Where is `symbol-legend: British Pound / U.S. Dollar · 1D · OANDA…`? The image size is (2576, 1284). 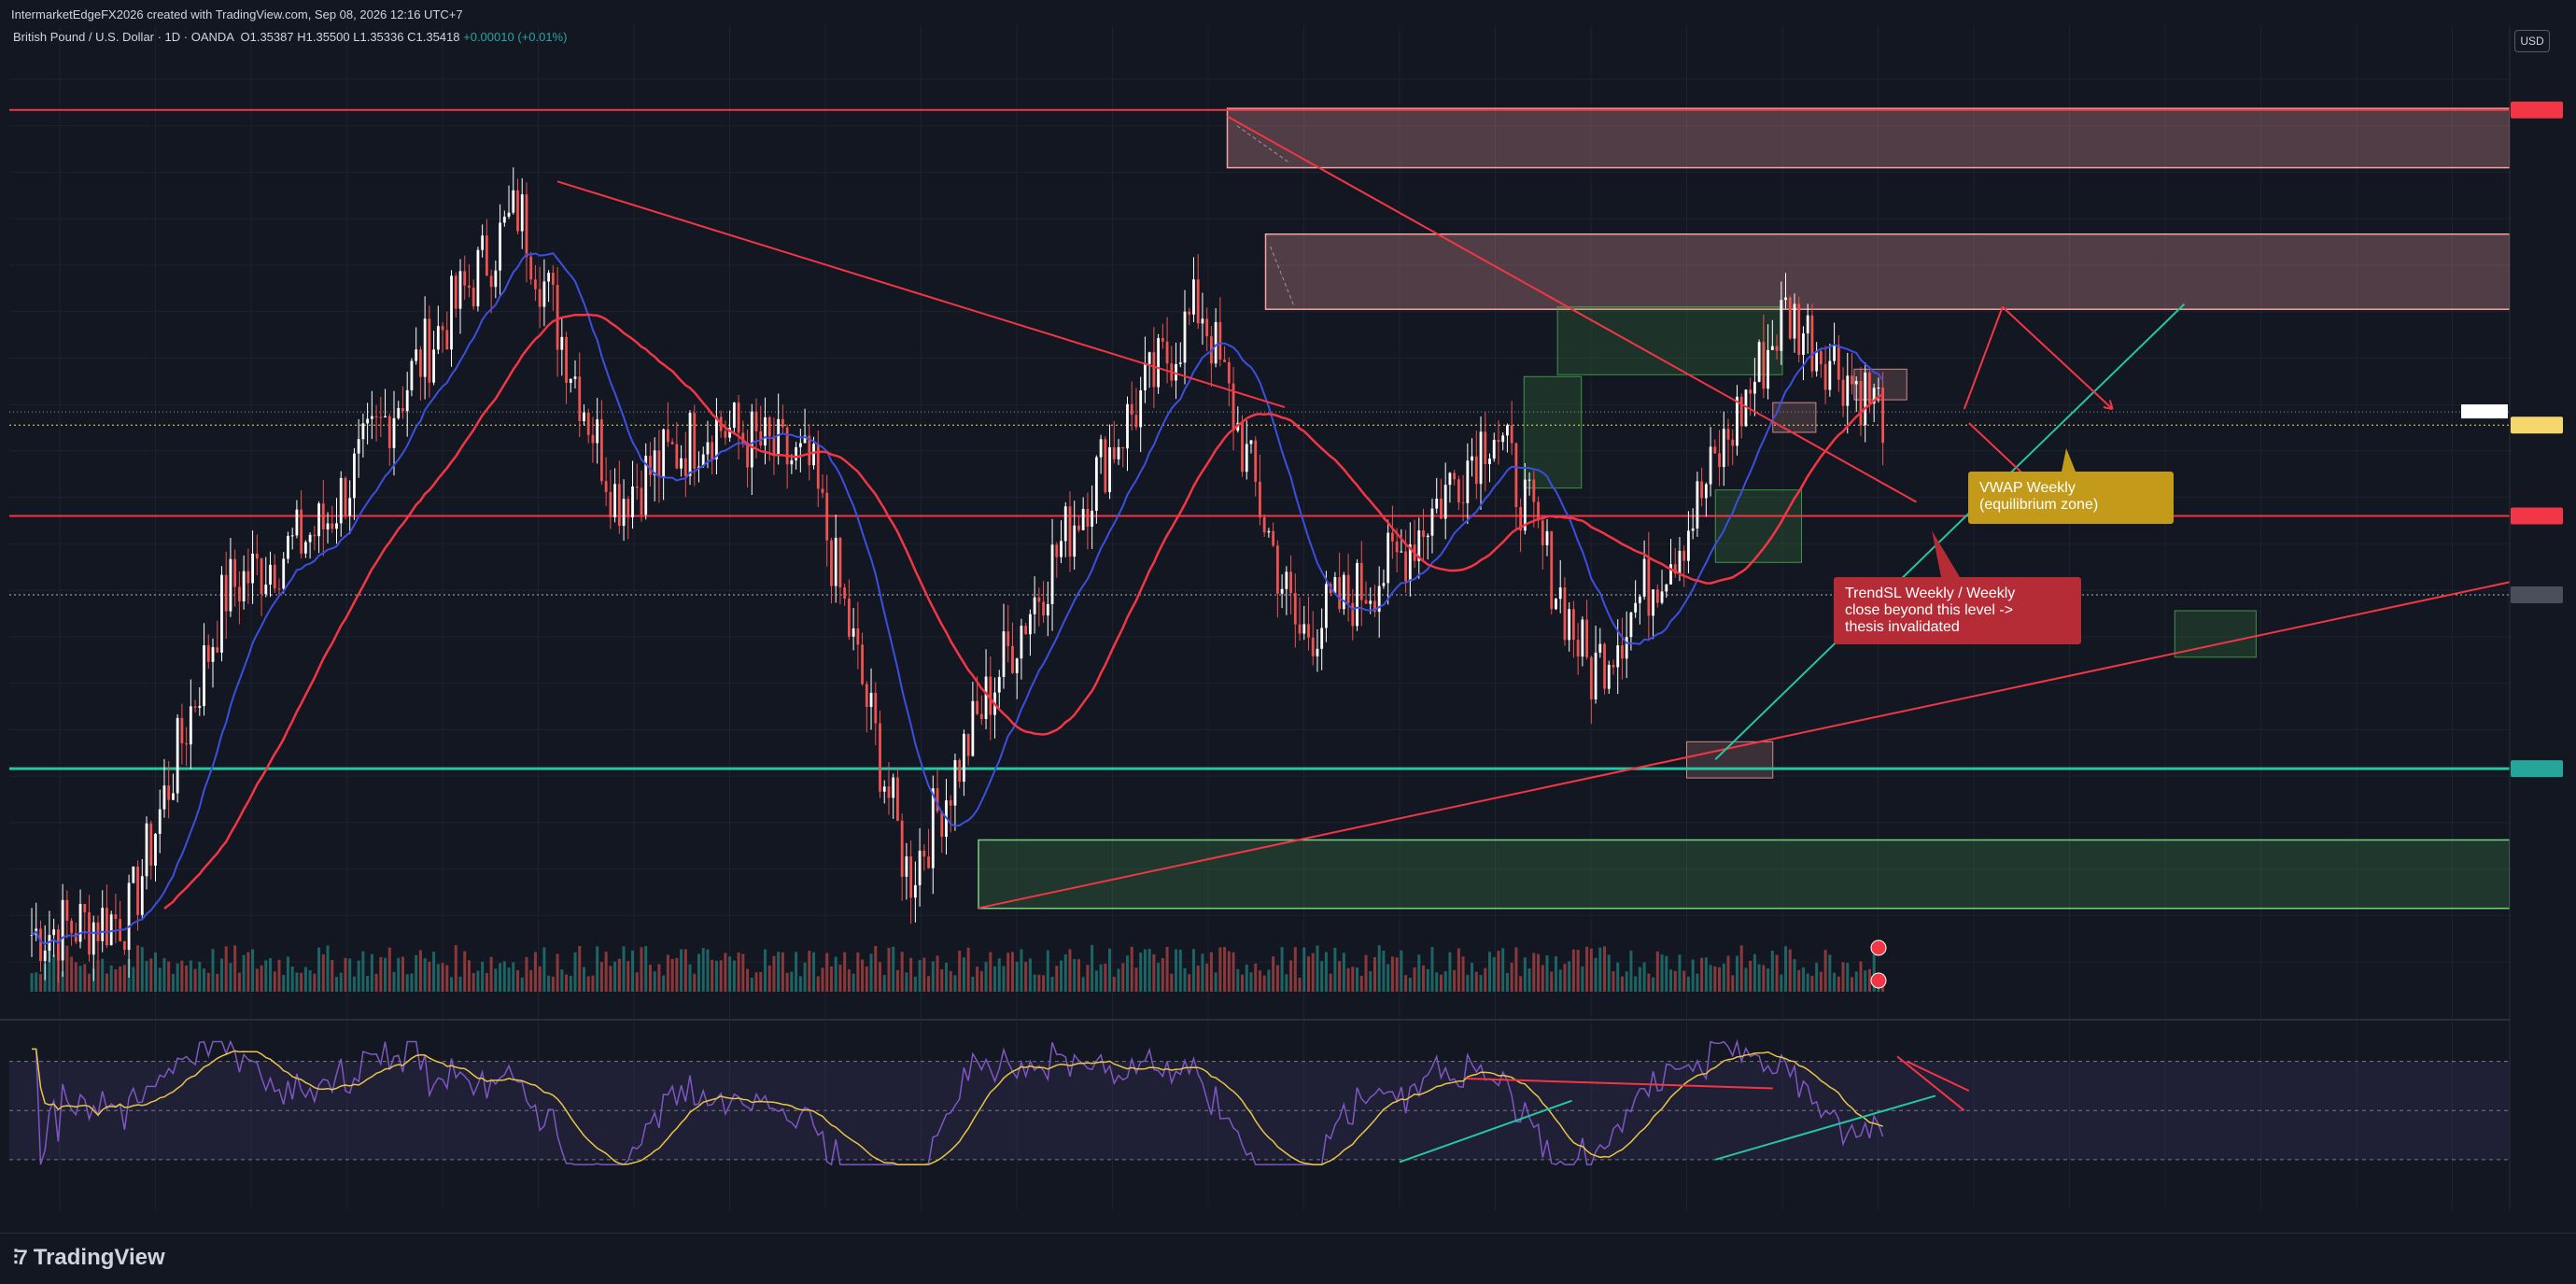 symbol-legend: British Pound / U.S. Dollar · 1D · OANDA… is located at coordinates (290, 37).